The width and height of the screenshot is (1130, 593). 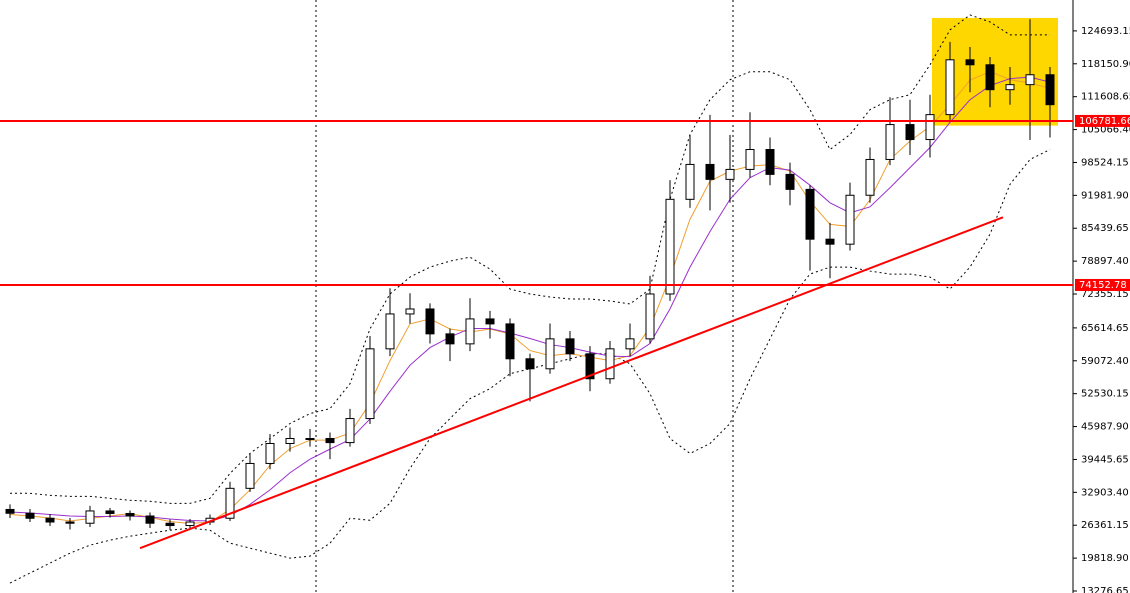 I want to click on y-tick-label: 65614.65, so click(x=1105, y=328).